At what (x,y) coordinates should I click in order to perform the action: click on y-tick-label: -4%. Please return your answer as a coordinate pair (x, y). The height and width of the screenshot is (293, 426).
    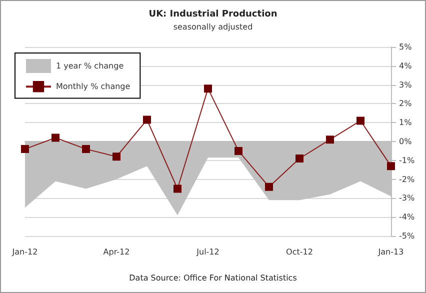
    Looking at the image, I should click on (407, 217).